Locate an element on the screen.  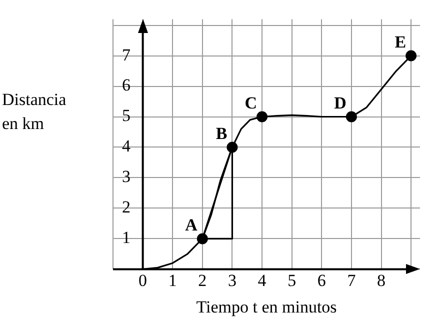
y-tick-label: 4 is located at coordinates (126, 146).